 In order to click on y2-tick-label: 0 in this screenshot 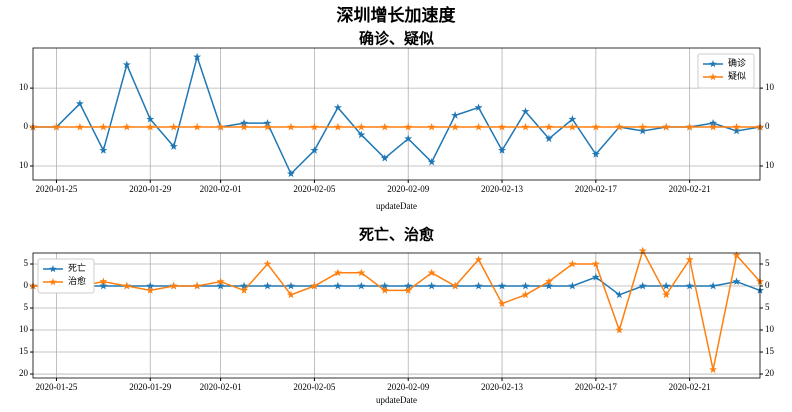, I will do `click(767, 285)`.